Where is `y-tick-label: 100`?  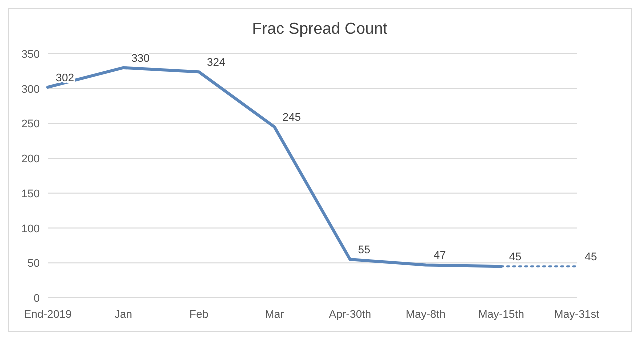 y-tick-label: 100 is located at coordinates (31, 229).